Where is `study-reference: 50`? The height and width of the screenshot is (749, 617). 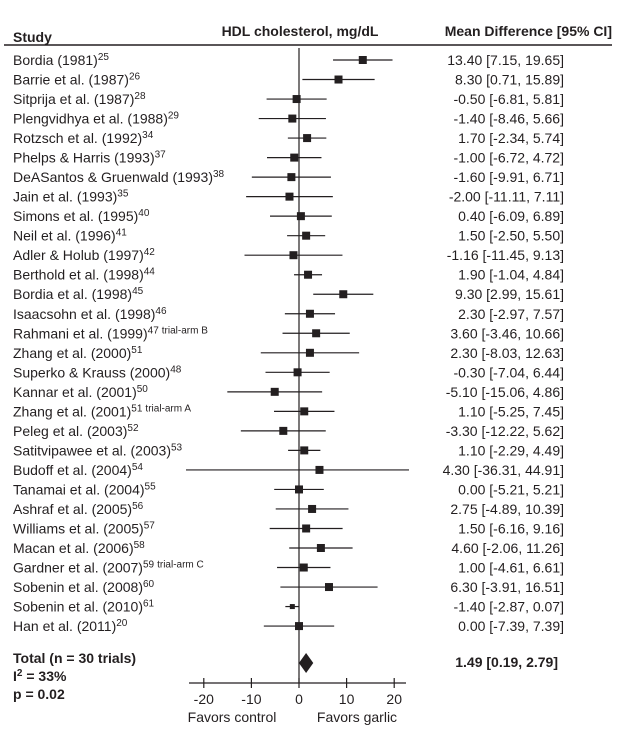
study-reference: 50 is located at coordinates (143, 389).